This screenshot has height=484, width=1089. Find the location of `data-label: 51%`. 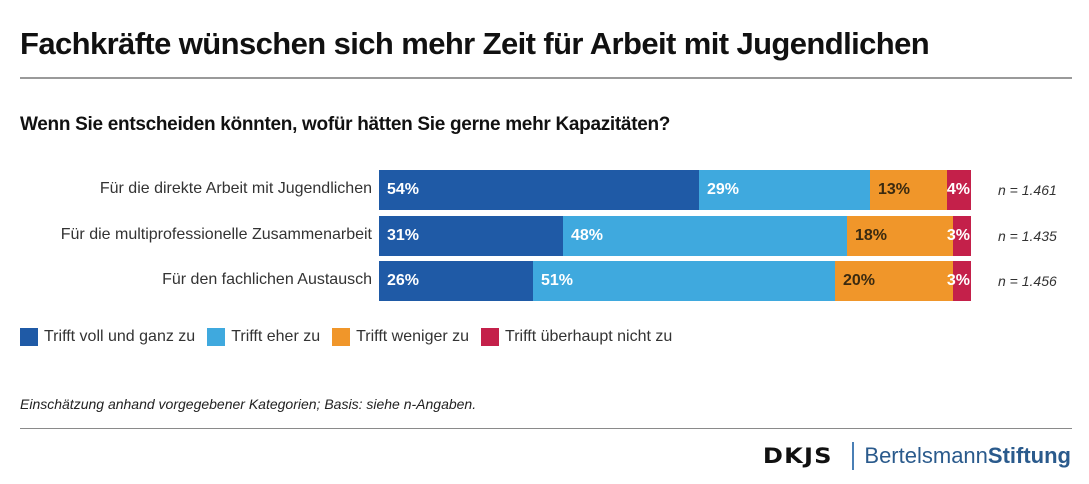

data-label: 51% is located at coordinates (557, 280).